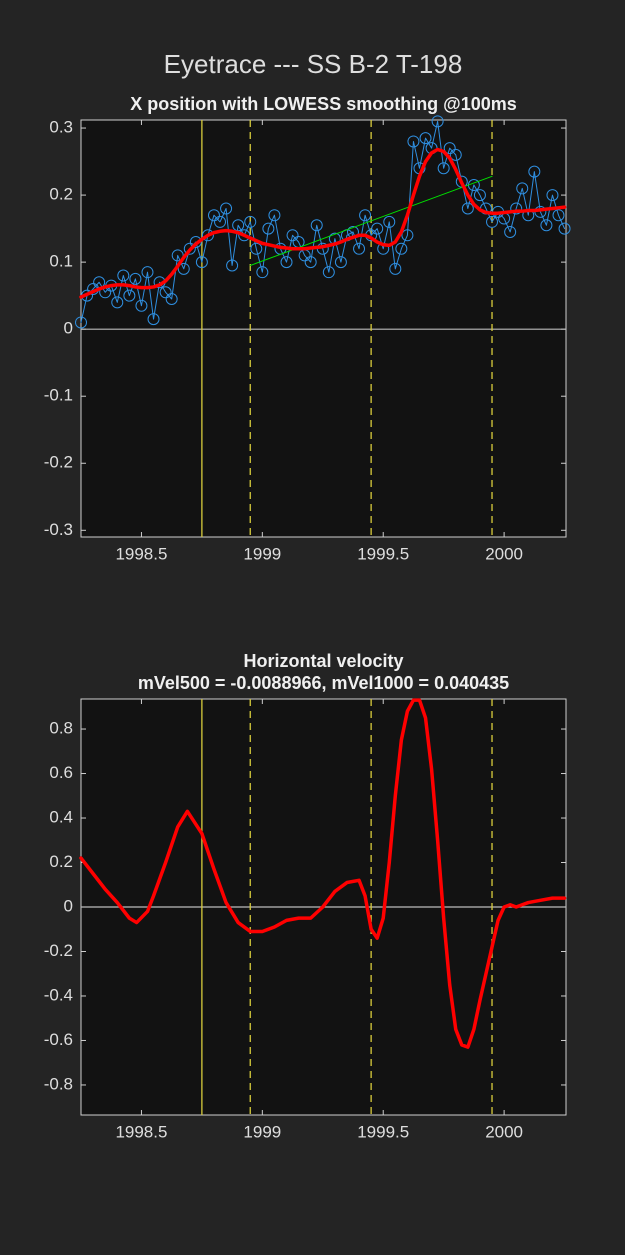 Image resolution: width=625 pixels, height=1255 pixels. Describe the element at coordinates (58, 529) in the screenshot. I see `y-tick-label: -0.3` at that location.